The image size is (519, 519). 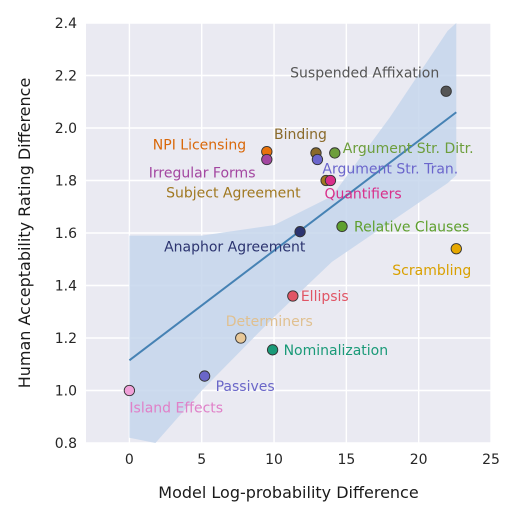 I want to click on x-tick-label: 0, so click(x=129, y=460).